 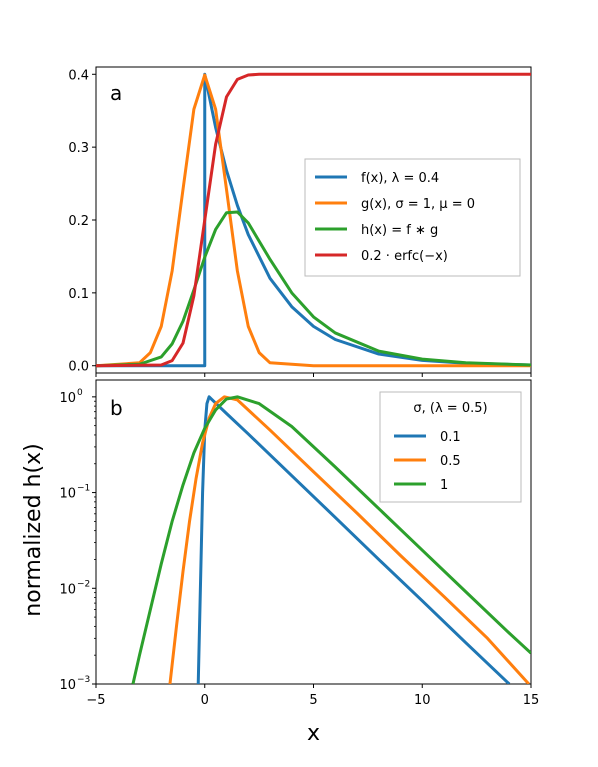 What do you see at coordinates (450, 461) in the screenshot?
I see `panel-b-legend-label: 0.5` at bounding box center [450, 461].